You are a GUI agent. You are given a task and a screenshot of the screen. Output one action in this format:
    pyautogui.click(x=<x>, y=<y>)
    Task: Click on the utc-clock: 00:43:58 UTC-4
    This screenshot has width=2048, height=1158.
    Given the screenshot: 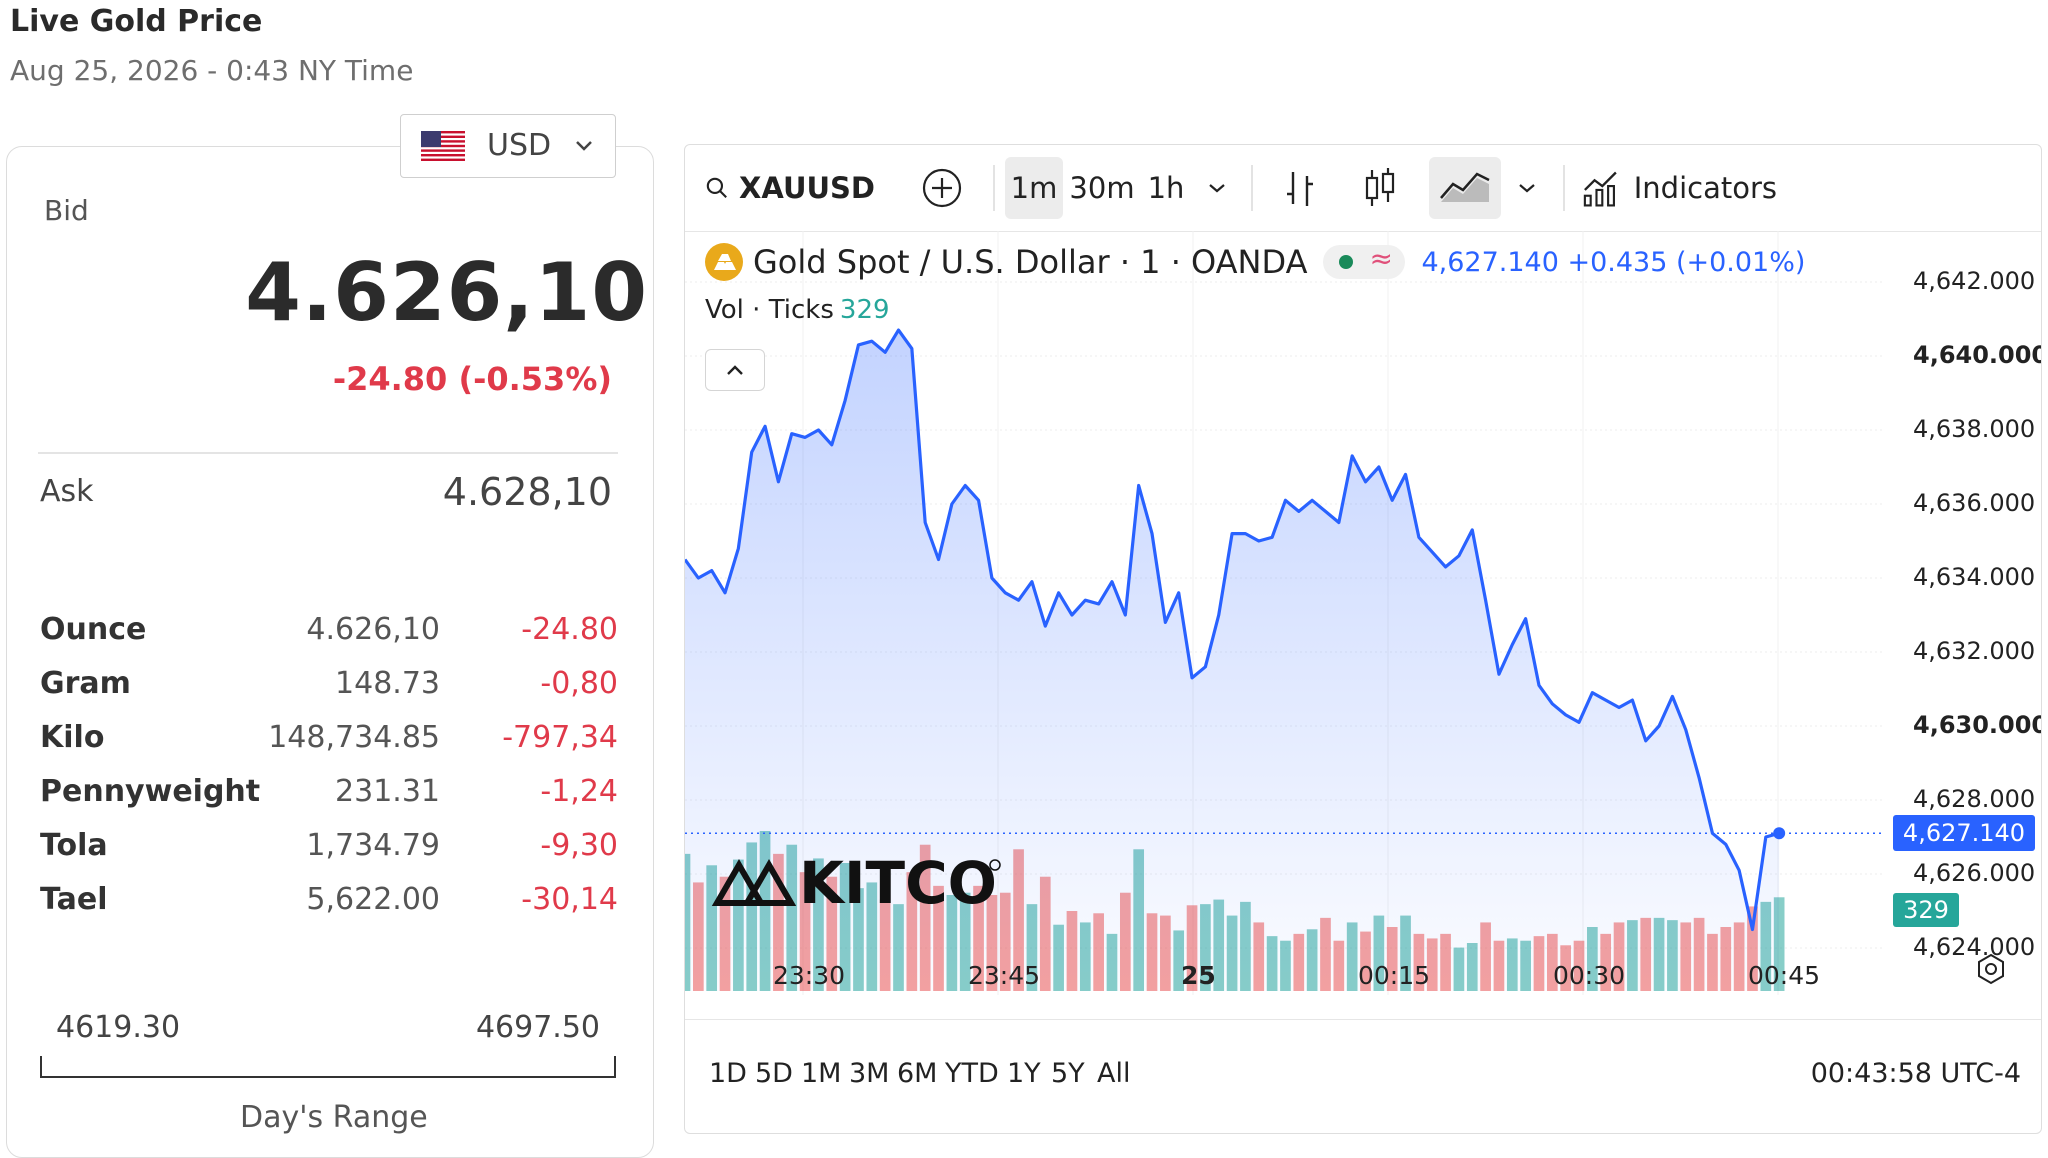 What is the action you would take?
    pyautogui.click(x=1915, y=1073)
    